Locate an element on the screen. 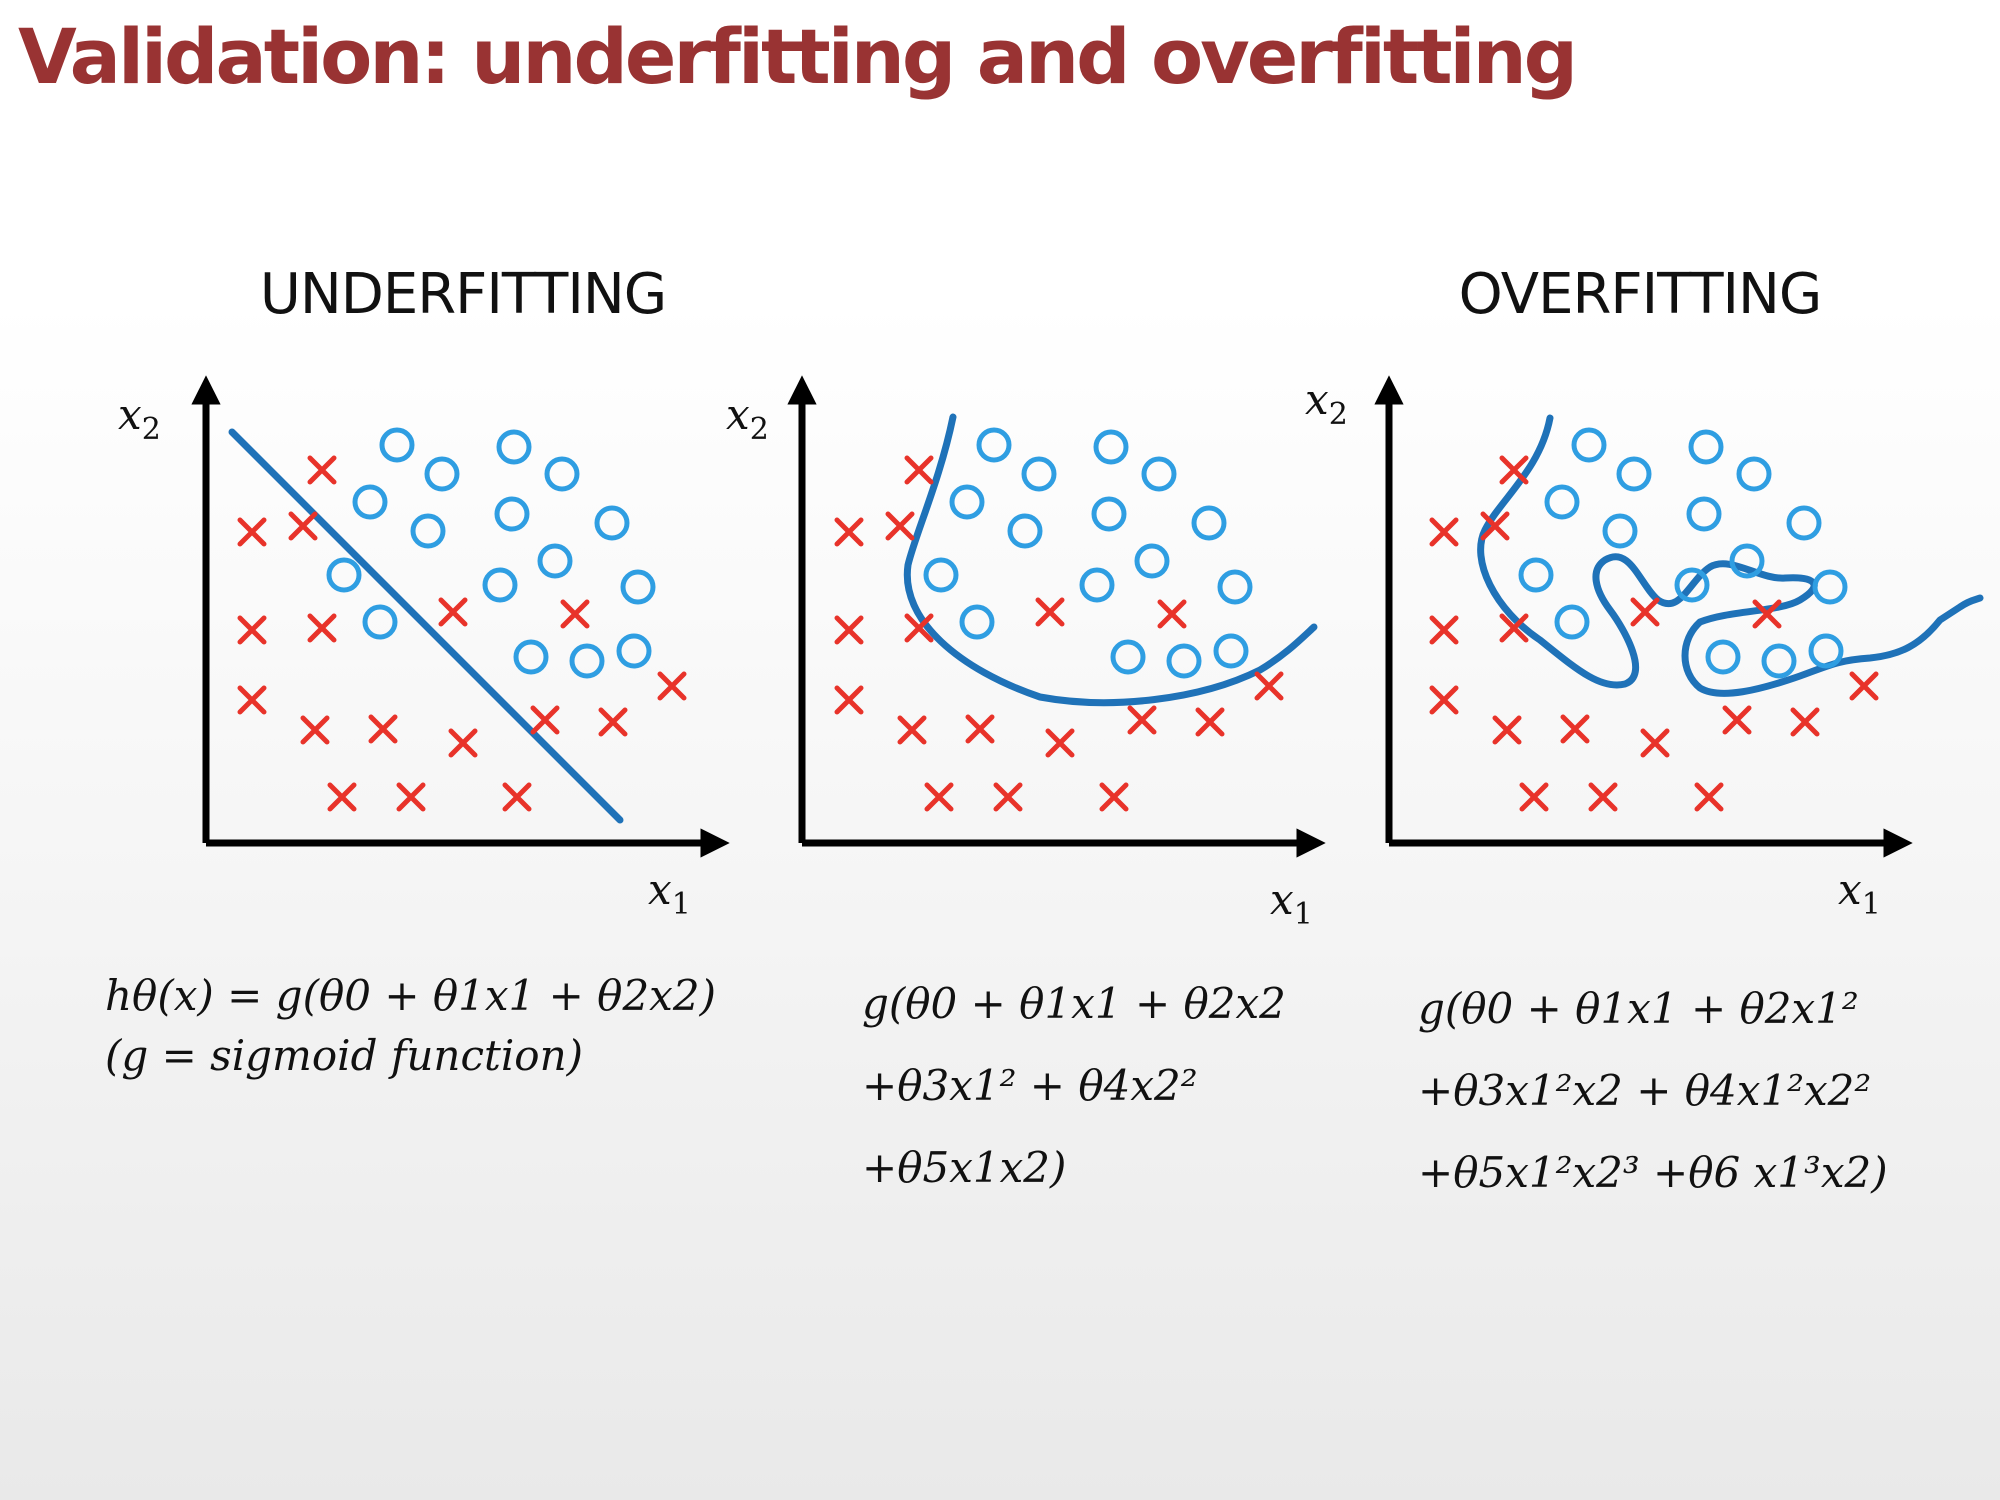 Image resolution: width=2000 pixels, height=1500 pixels. y-axis-label-left: x2 is located at coordinates (139, 418).